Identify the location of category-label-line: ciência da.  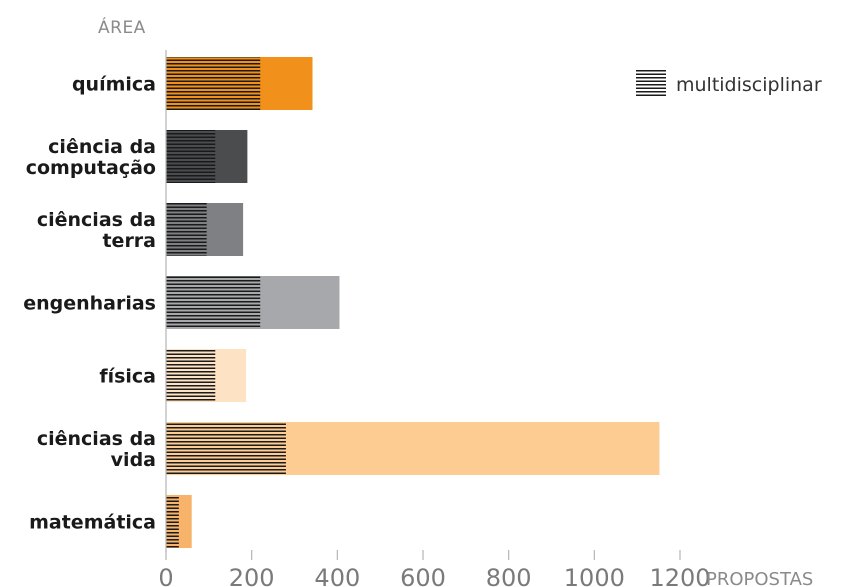
(102, 147).